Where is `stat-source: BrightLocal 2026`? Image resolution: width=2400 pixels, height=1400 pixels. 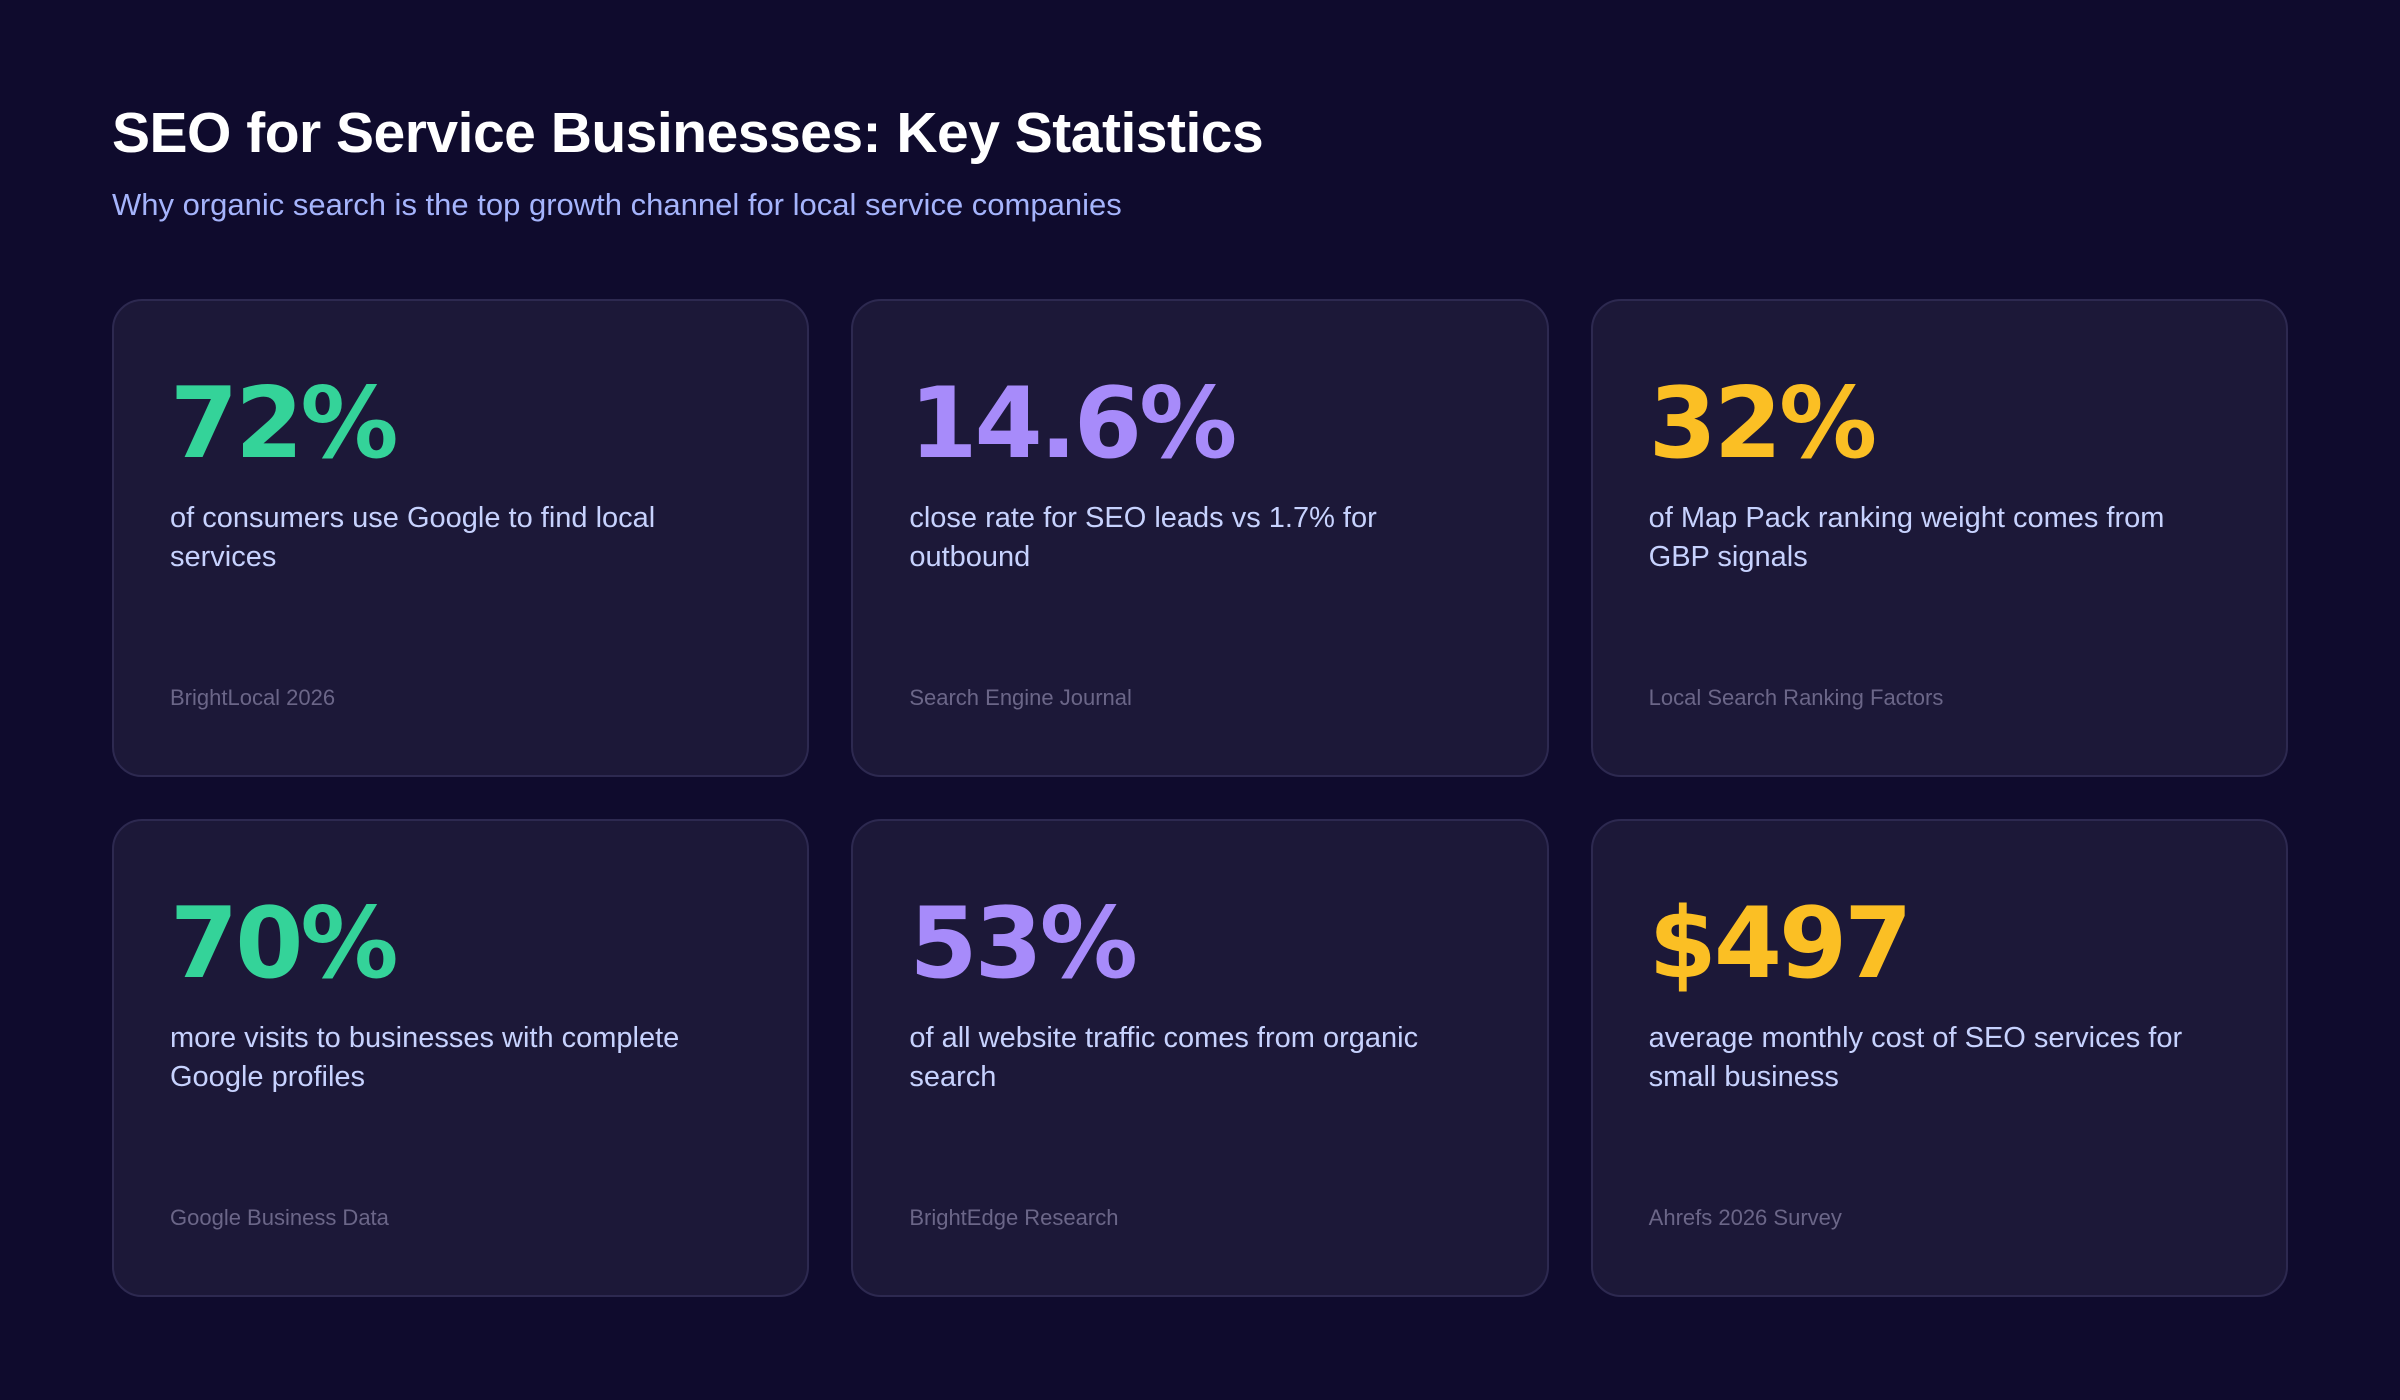
stat-source: BrightLocal 2026 is located at coordinates (253, 697).